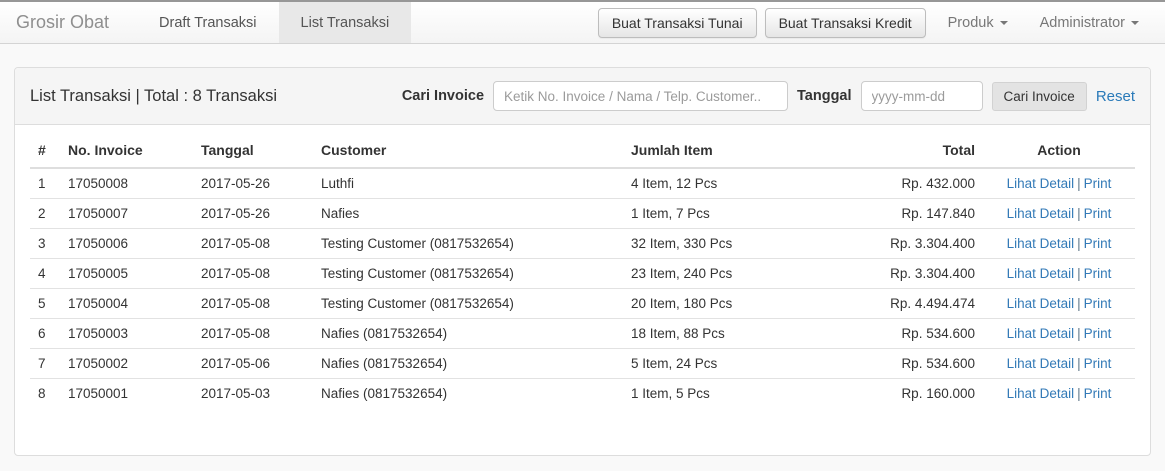 Image resolution: width=1165 pixels, height=471 pixels. I want to click on invoice-cell: 17050008, so click(98, 183).